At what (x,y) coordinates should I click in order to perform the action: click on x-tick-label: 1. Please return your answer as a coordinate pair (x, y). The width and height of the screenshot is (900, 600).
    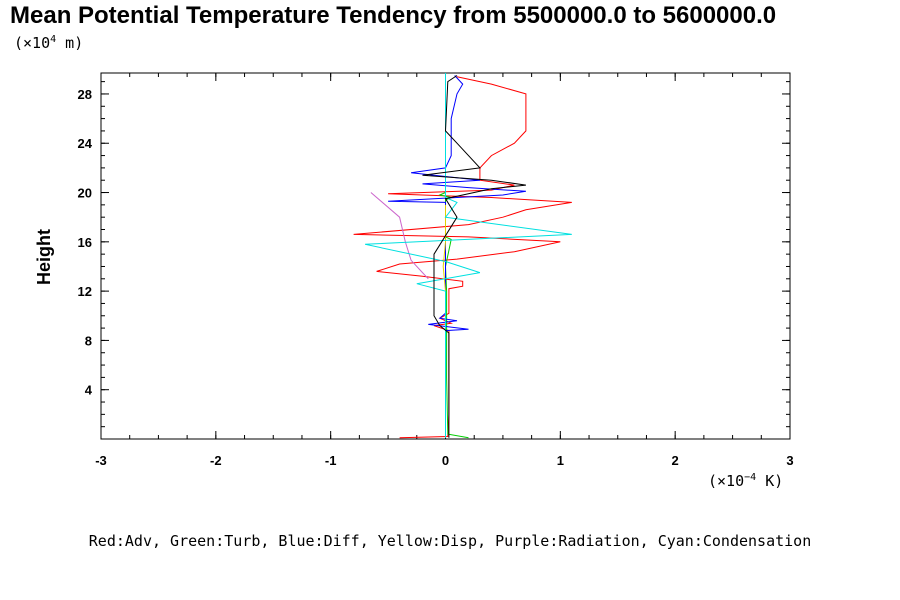
    Looking at the image, I should click on (560, 460).